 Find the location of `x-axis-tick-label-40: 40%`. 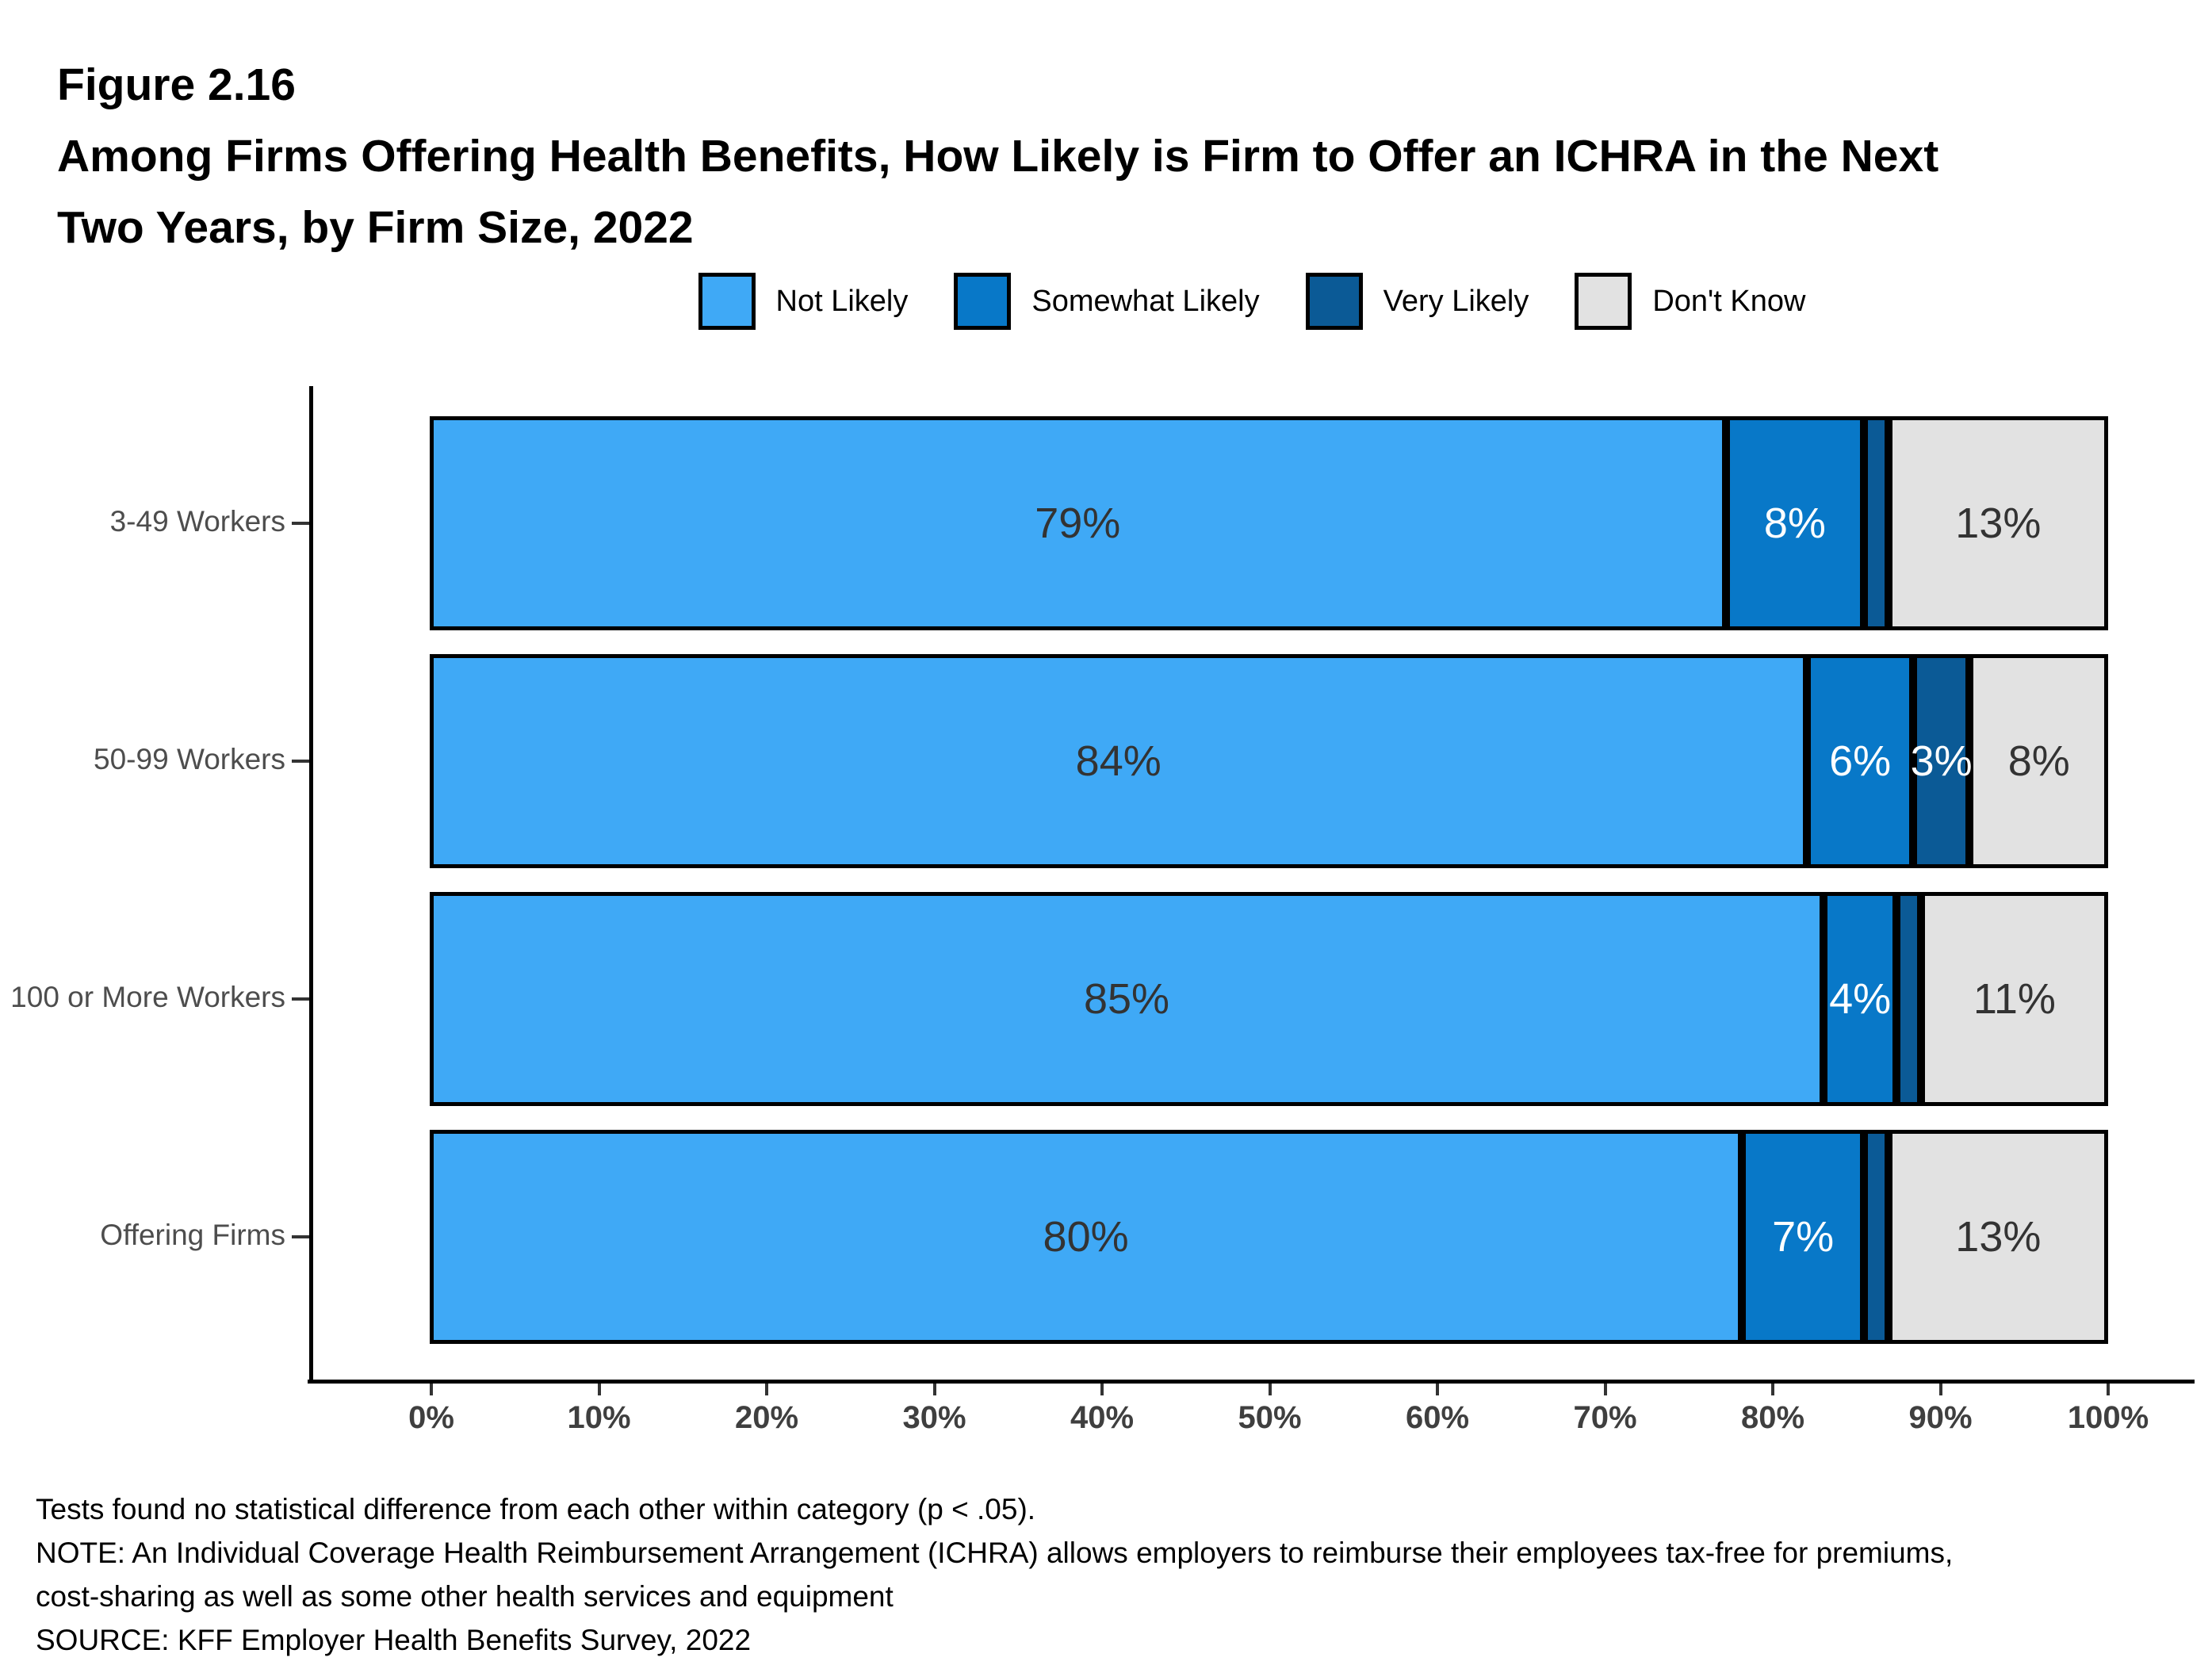

x-axis-tick-label-40: 40% is located at coordinates (1102, 1417).